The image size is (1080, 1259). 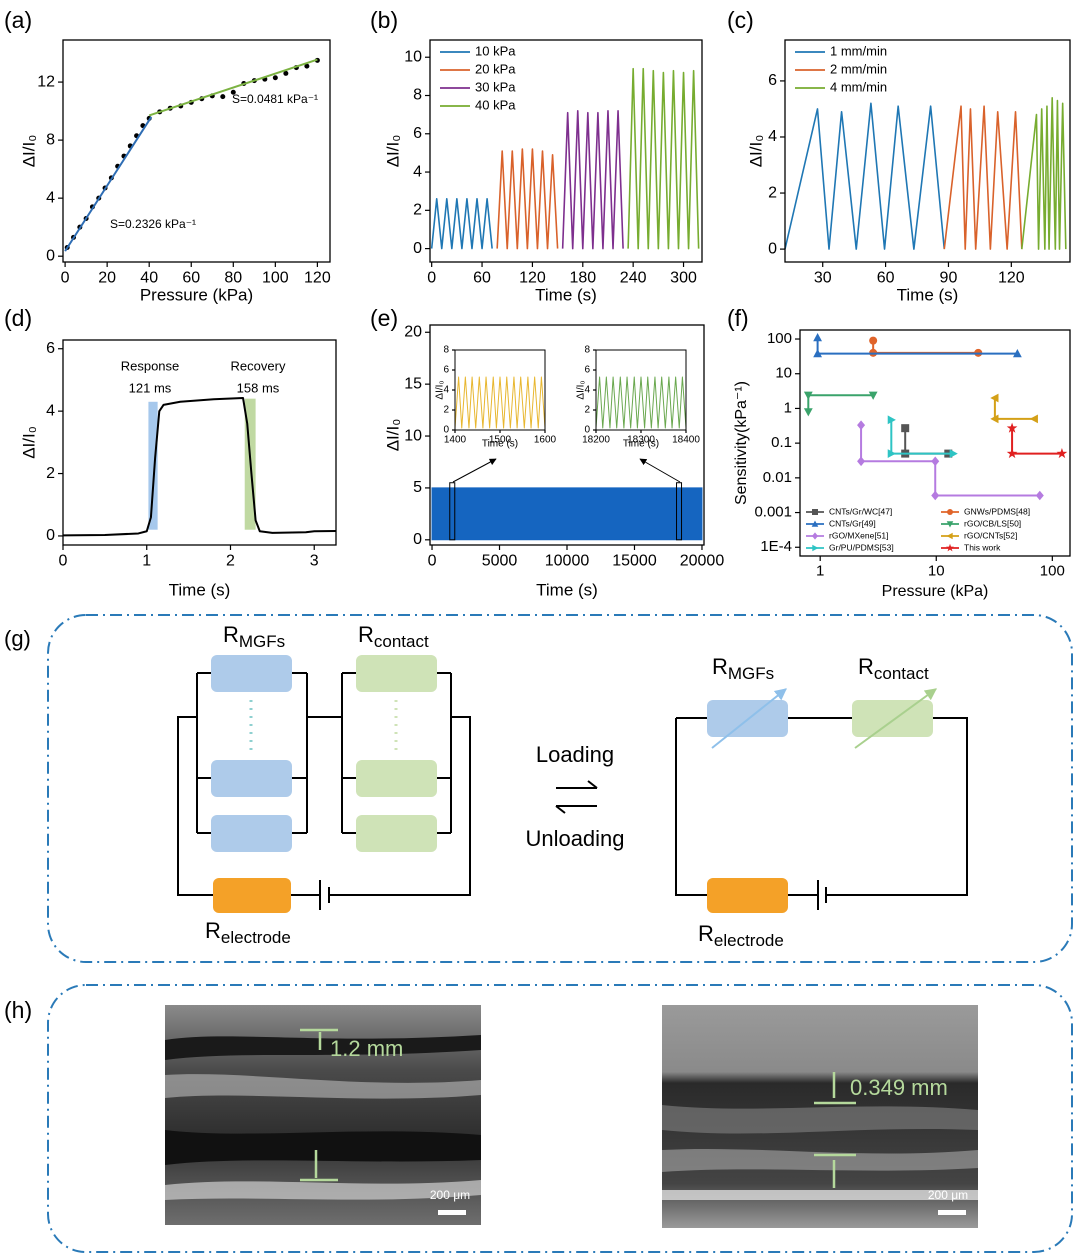 What do you see at coordinates (452, 511) in the screenshot?
I see `zoom-box` at bounding box center [452, 511].